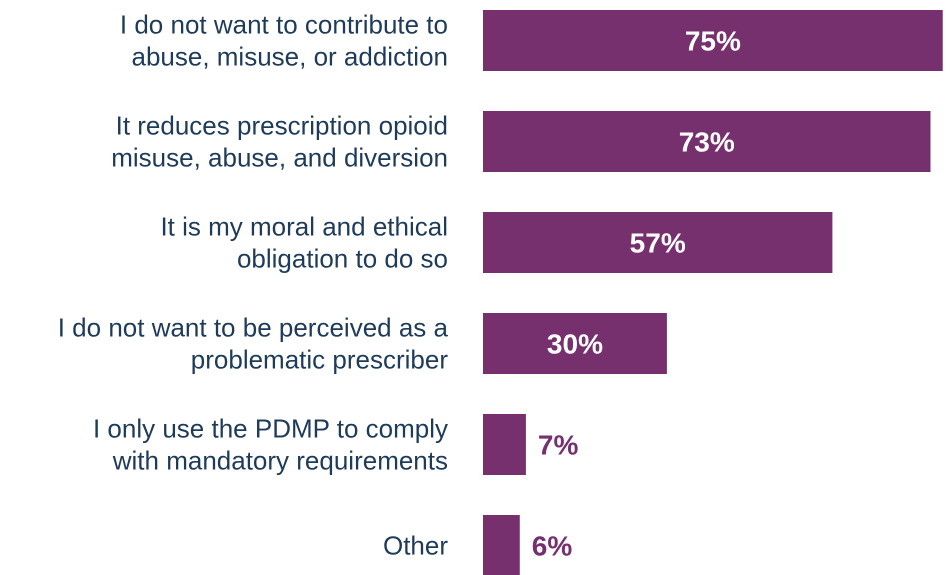  What do you see at coordinates (289, 57) in the screenshot?
I see `category-label-1-line-2: abuse, misuse, or addiction` at bounding box center [289, 57].